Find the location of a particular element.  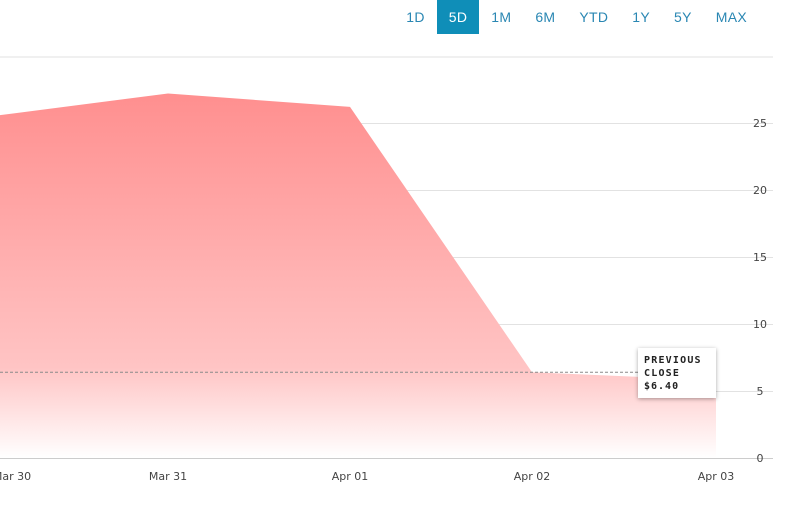

y-tick-label: 5 is located at coordinates (760, 391).